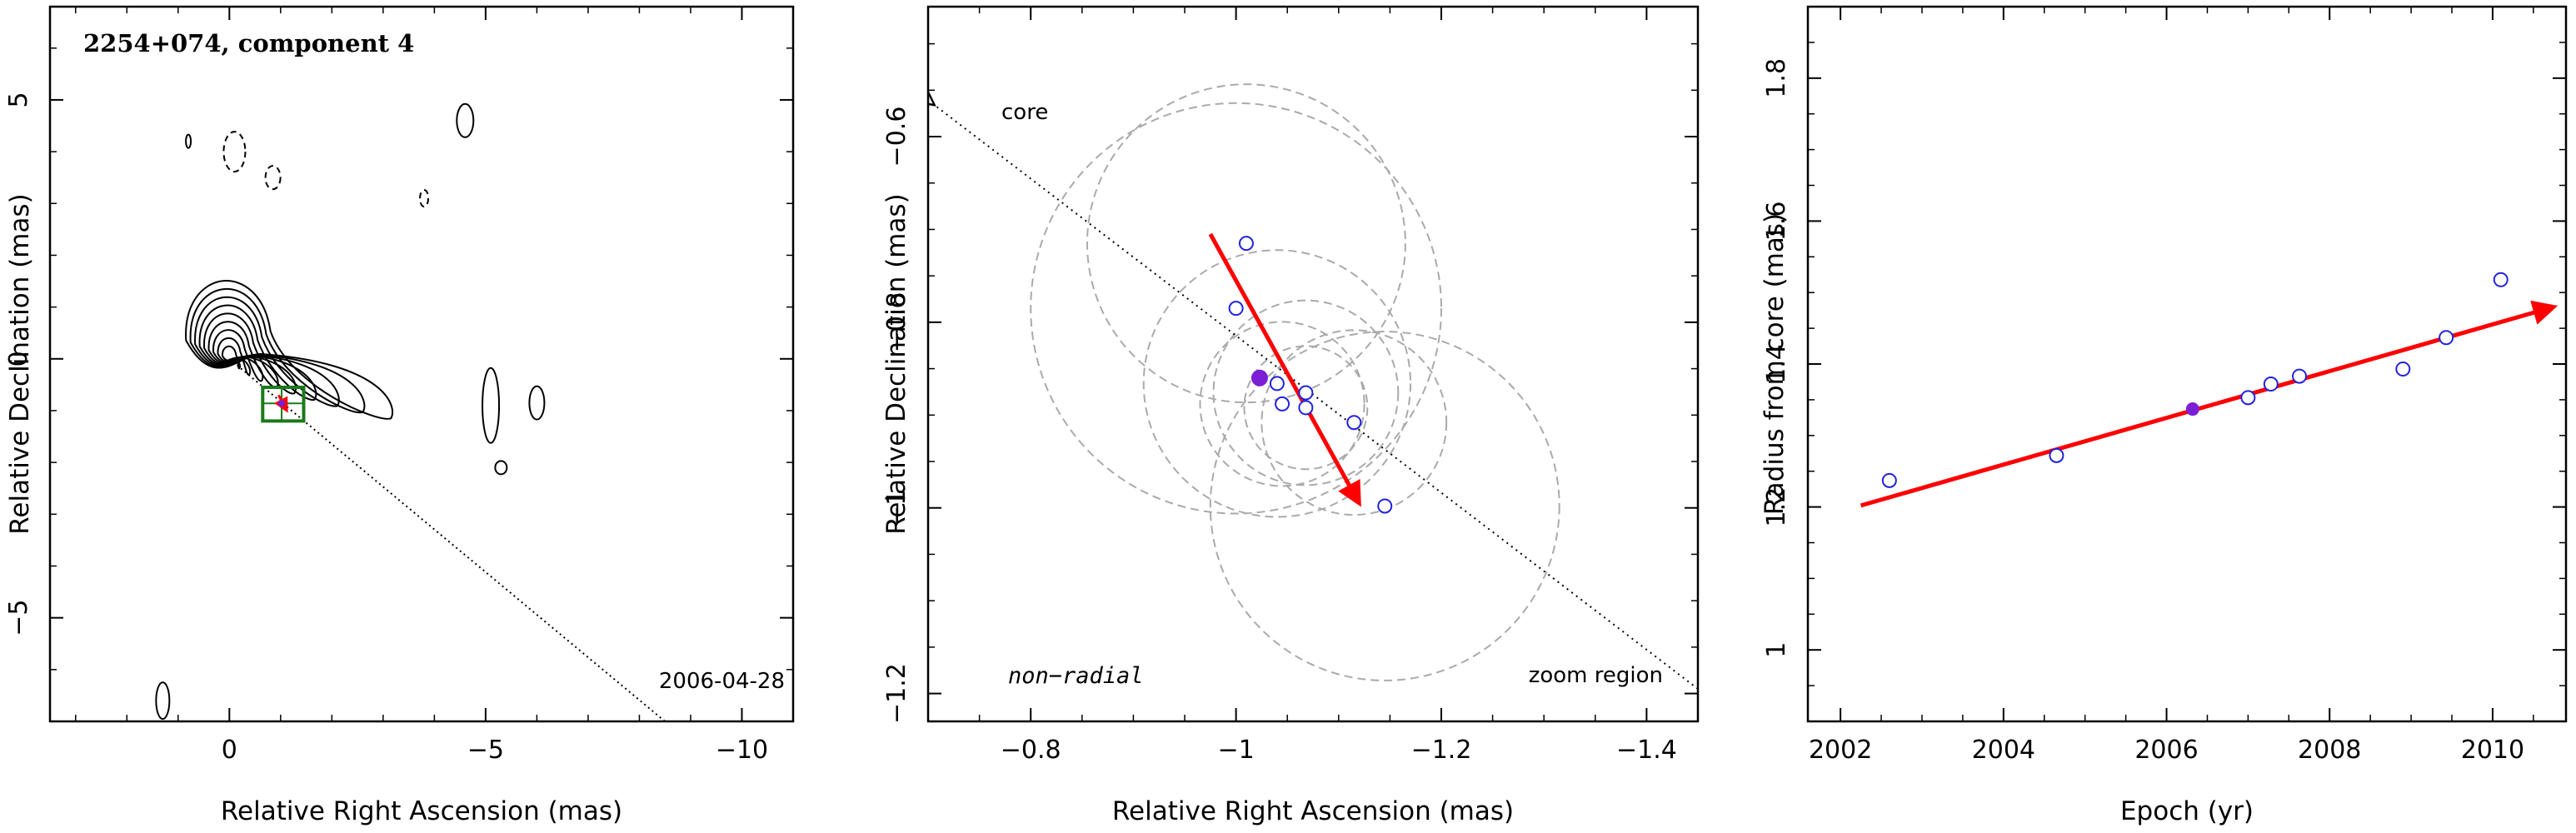  I want to click on panel-zoom-y-axis-label: Relative Declination (mas), so click(896, 364).